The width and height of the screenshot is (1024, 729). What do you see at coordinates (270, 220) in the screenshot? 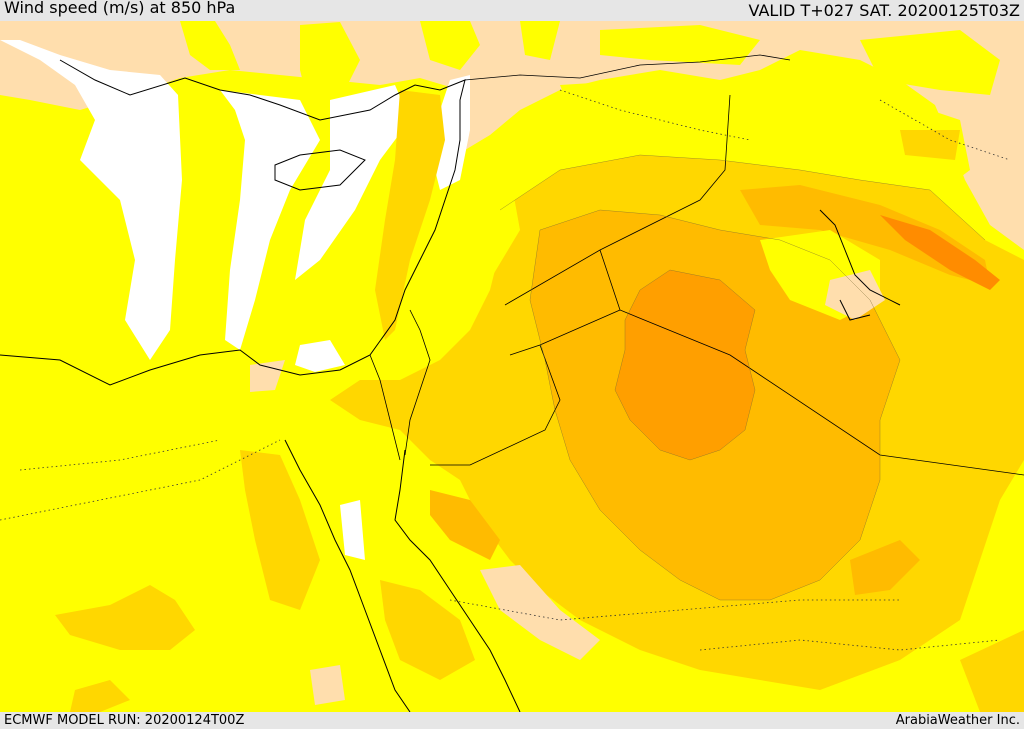
I see `wind-region-white-central` at bounding box center [270, 220].